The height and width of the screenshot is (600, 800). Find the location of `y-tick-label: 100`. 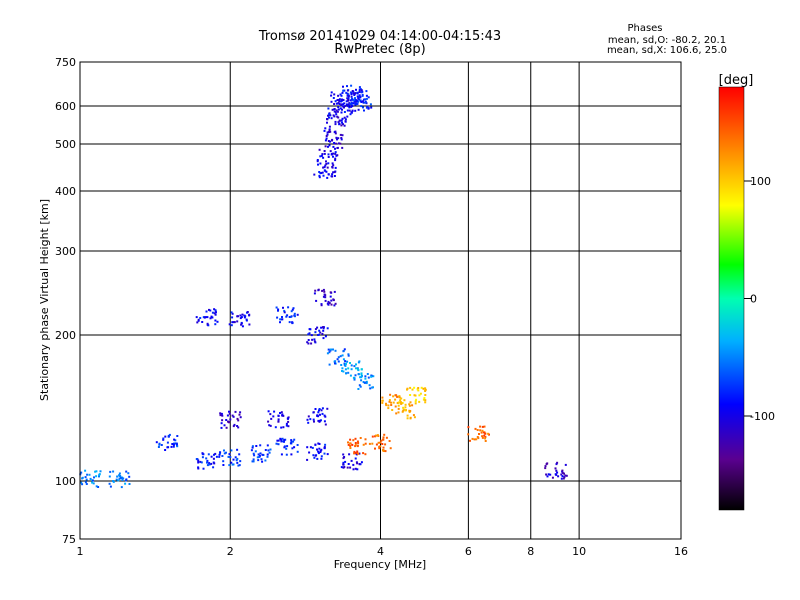

y-tick-label: 100 is located at coordinates (65, 481).